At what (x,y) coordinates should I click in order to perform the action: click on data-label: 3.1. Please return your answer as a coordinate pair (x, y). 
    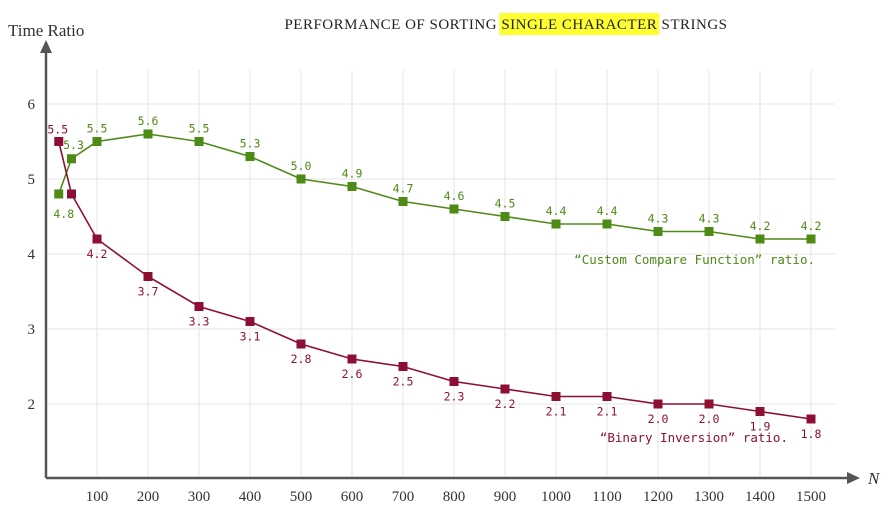
    Looking at the image, I should click on (250, 337).